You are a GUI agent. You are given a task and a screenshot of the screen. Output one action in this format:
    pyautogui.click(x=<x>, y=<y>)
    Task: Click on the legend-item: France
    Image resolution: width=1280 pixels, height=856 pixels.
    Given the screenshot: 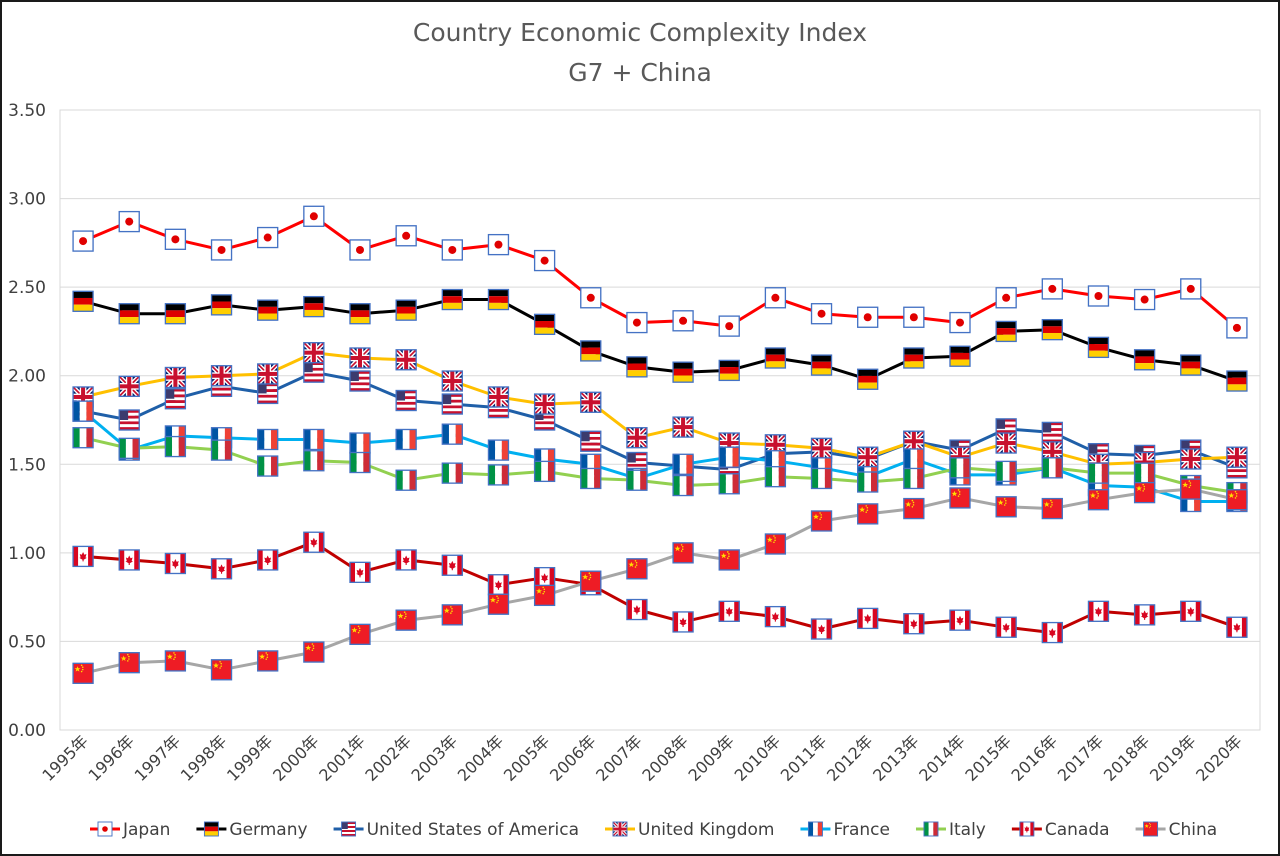 What is the action you would take?
    pyautogui.click(x=845, y=830)
    